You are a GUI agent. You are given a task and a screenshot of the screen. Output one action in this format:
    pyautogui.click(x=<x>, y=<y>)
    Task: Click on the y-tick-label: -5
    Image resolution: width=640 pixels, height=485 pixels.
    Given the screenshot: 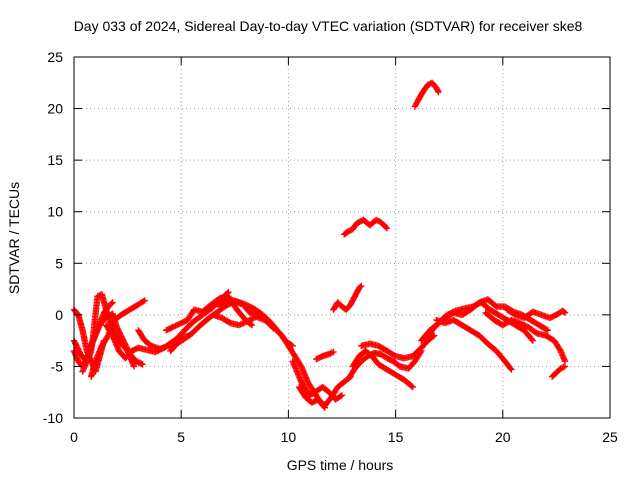 What is the action you would take?
    pyautogui.click(x=57, y=366)
    